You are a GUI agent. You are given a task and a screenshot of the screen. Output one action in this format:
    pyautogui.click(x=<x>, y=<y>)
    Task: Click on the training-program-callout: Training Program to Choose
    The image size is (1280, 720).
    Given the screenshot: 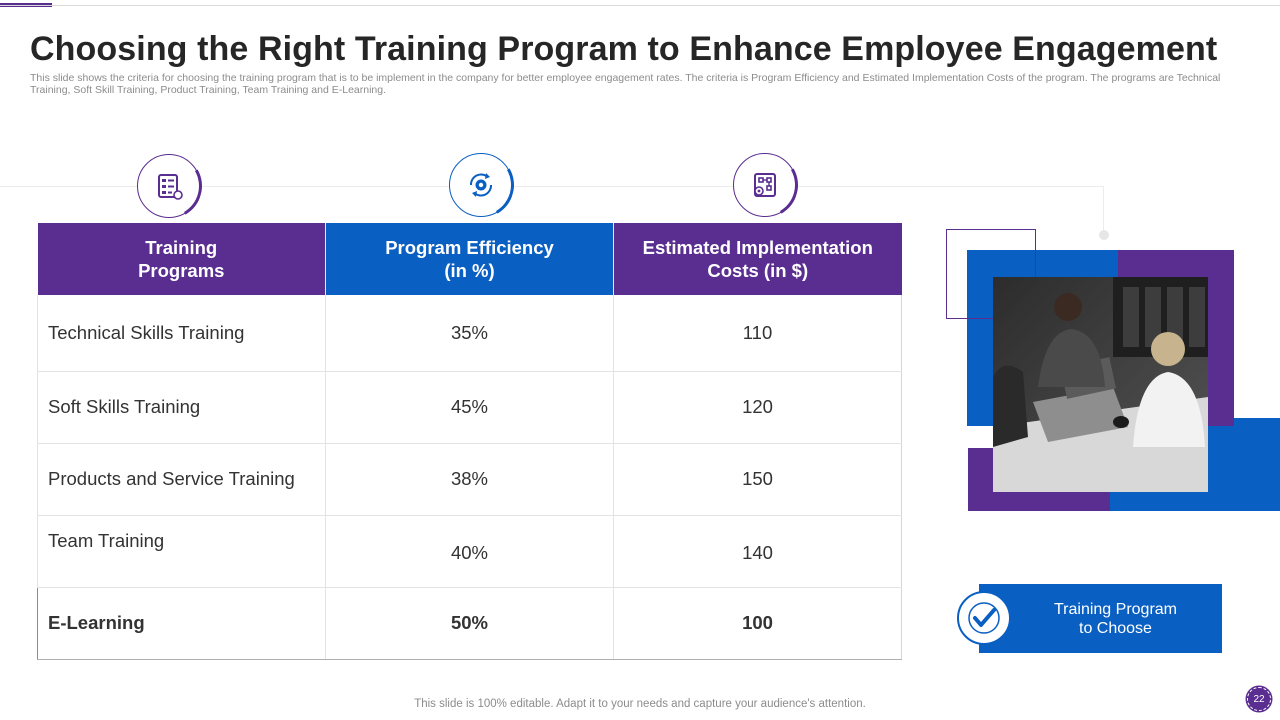 What is the action you would take?
    pyautogui.click(x=1100, y=618)
    